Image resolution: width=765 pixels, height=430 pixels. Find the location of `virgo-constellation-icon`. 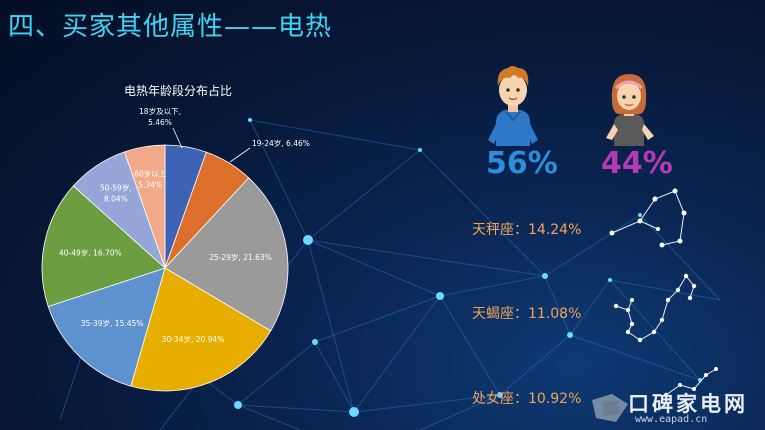

virgo-constellation-icon is located at coordinates (691, 382).